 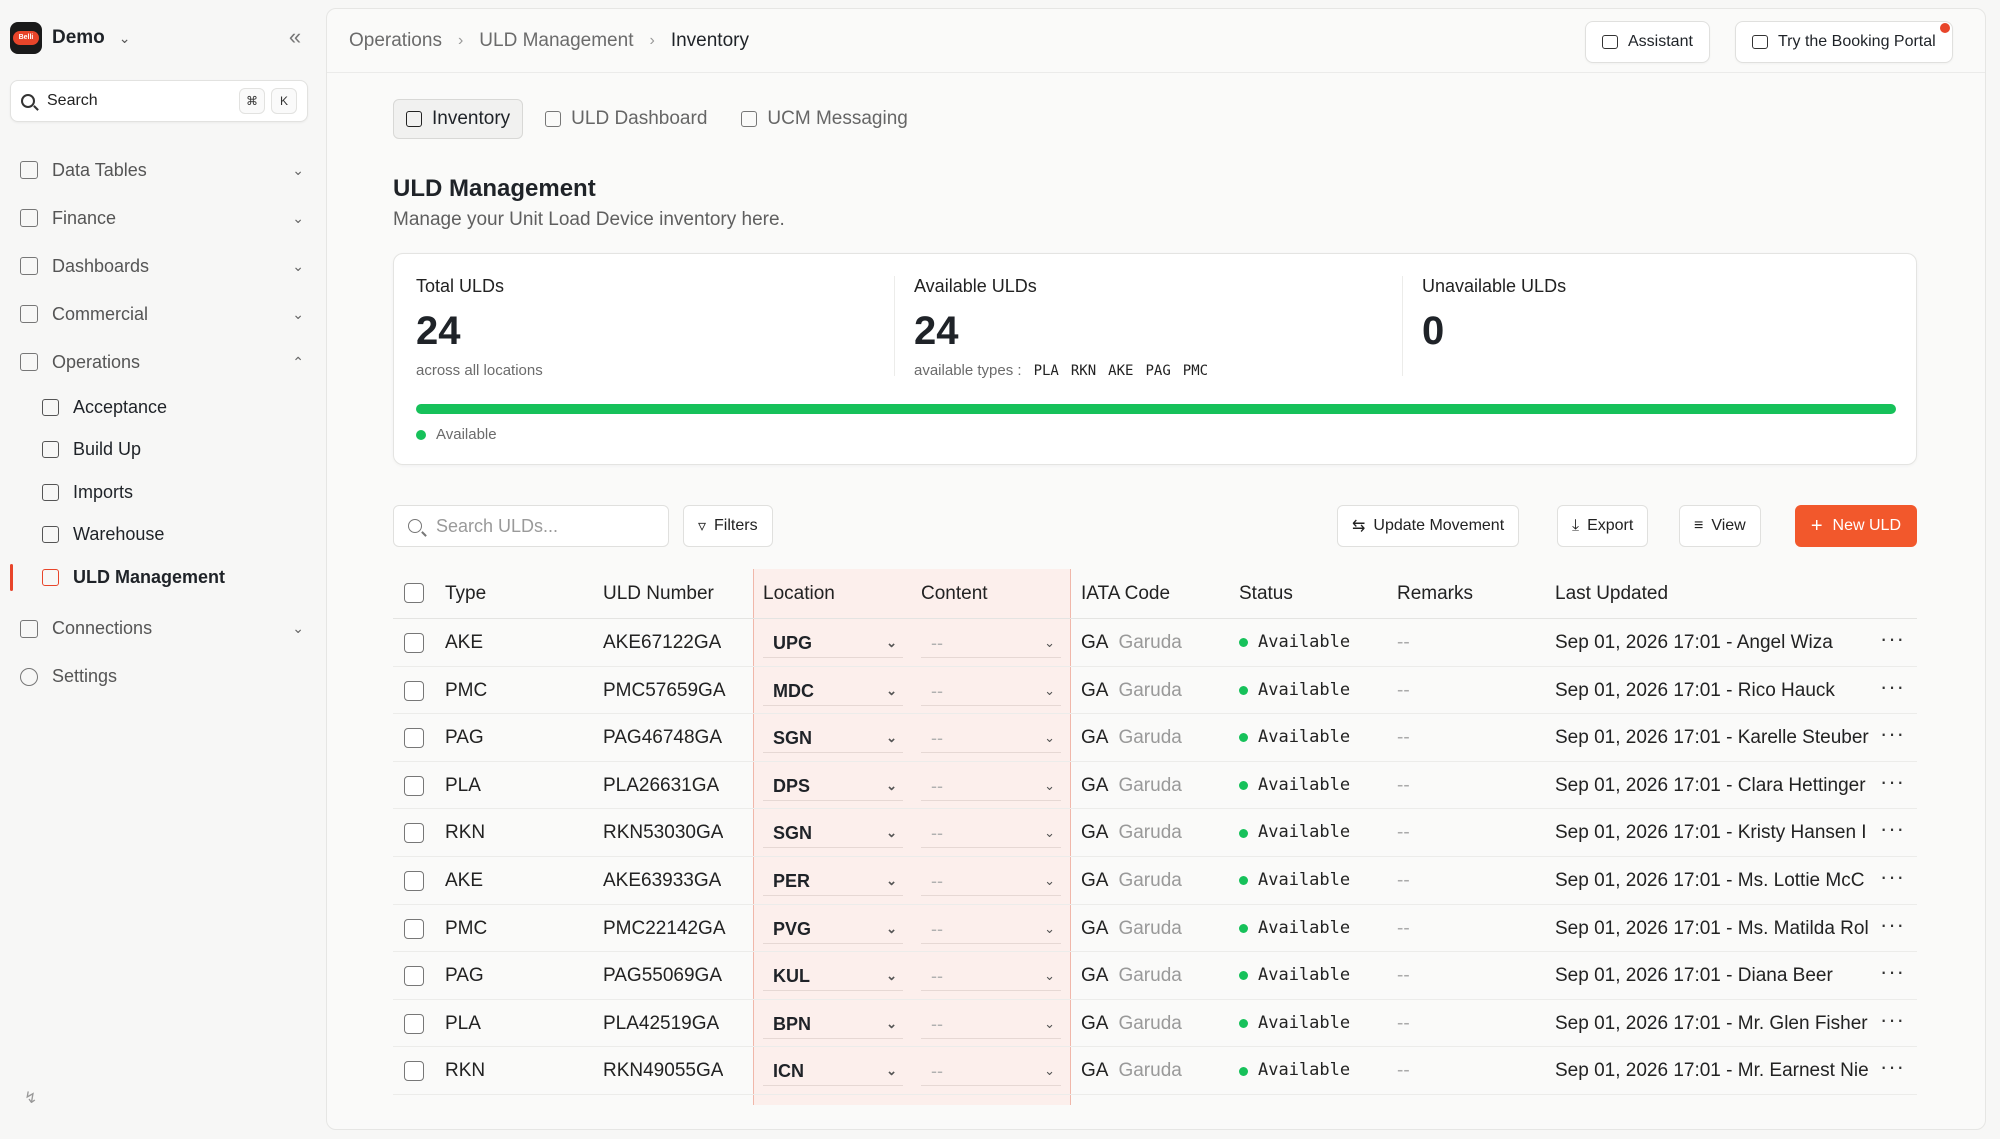 What do you see at coordinates (179, 535) in the screenshot?
I see `sidebar-item-warehouse: Warehouse` at bounding box center [179, 535].